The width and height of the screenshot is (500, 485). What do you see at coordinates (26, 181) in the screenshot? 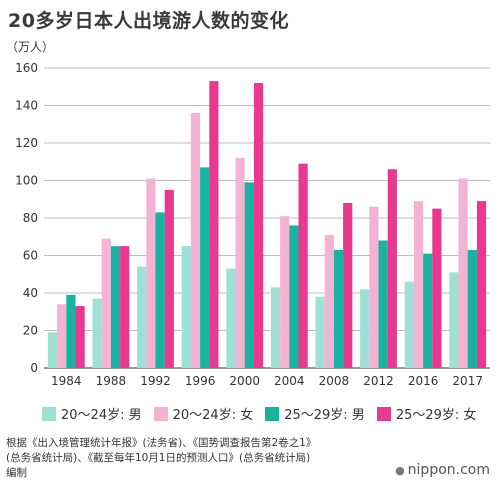
I see `y-tick-label: 100` at bounding box center [26, 181].